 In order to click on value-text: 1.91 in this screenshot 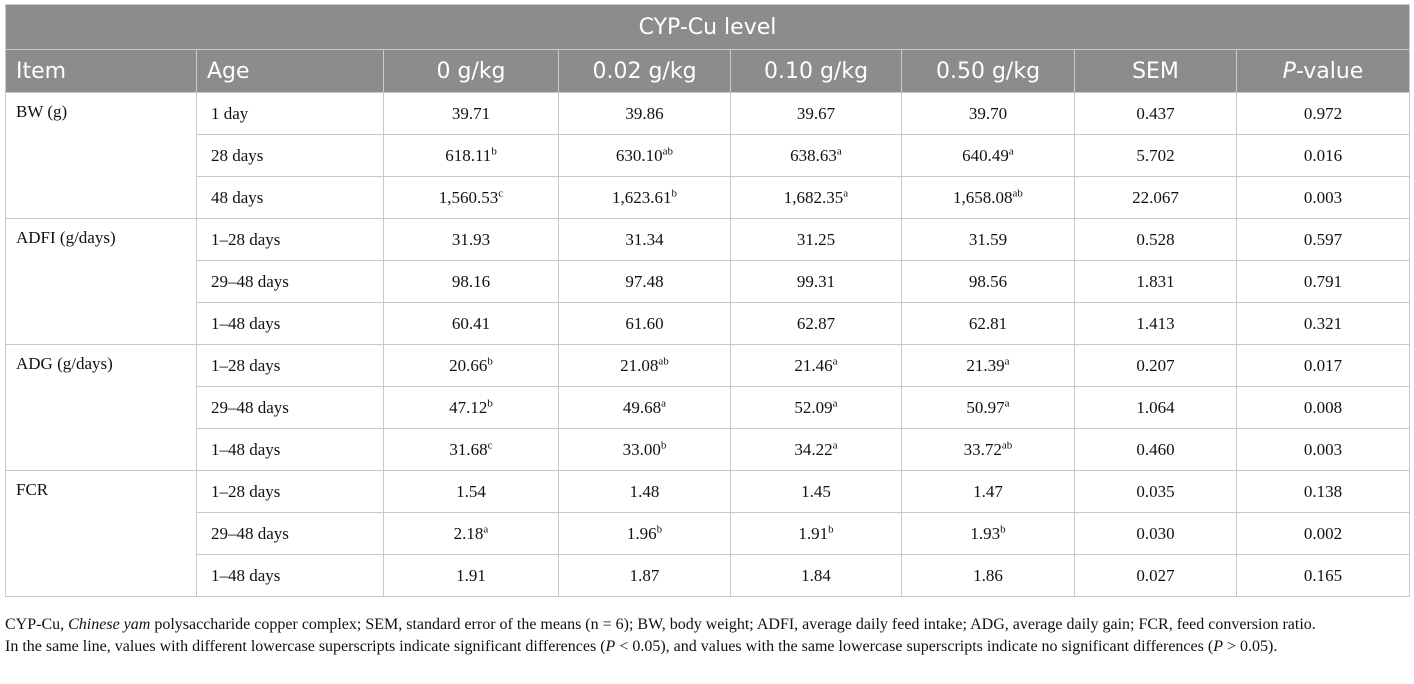, I will do `click(813, 533)`.